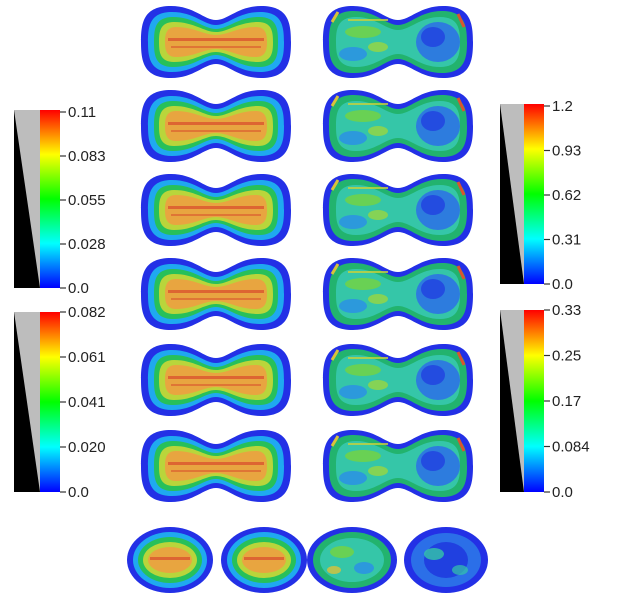  I want to click on colorbar-tick-label: 1.2, so click(562, 106).